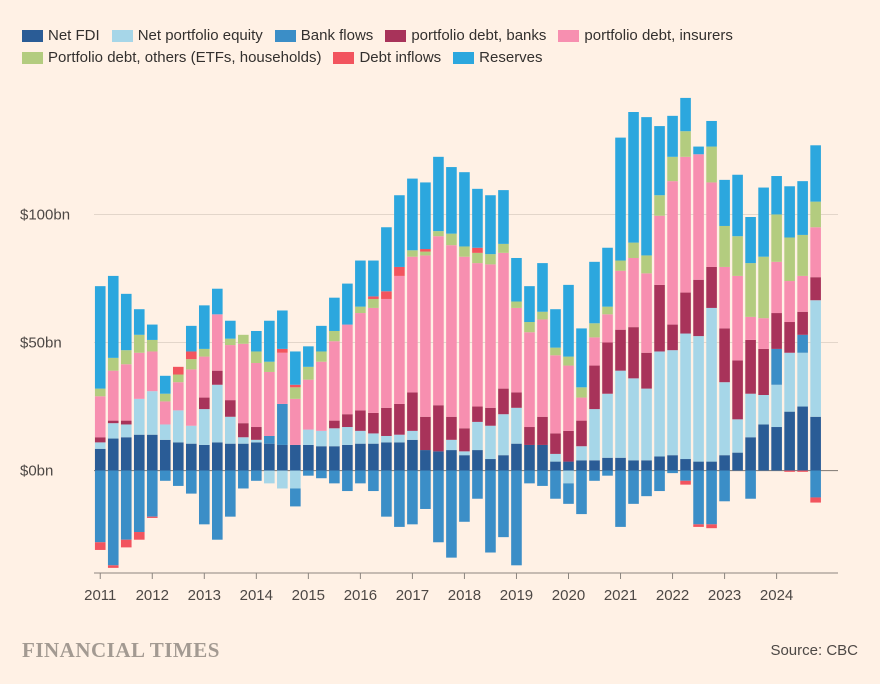  What do you see at coordinates (464, 58) in the screenshot?
I see `legend-swatch` at bounding box center [464, 58].